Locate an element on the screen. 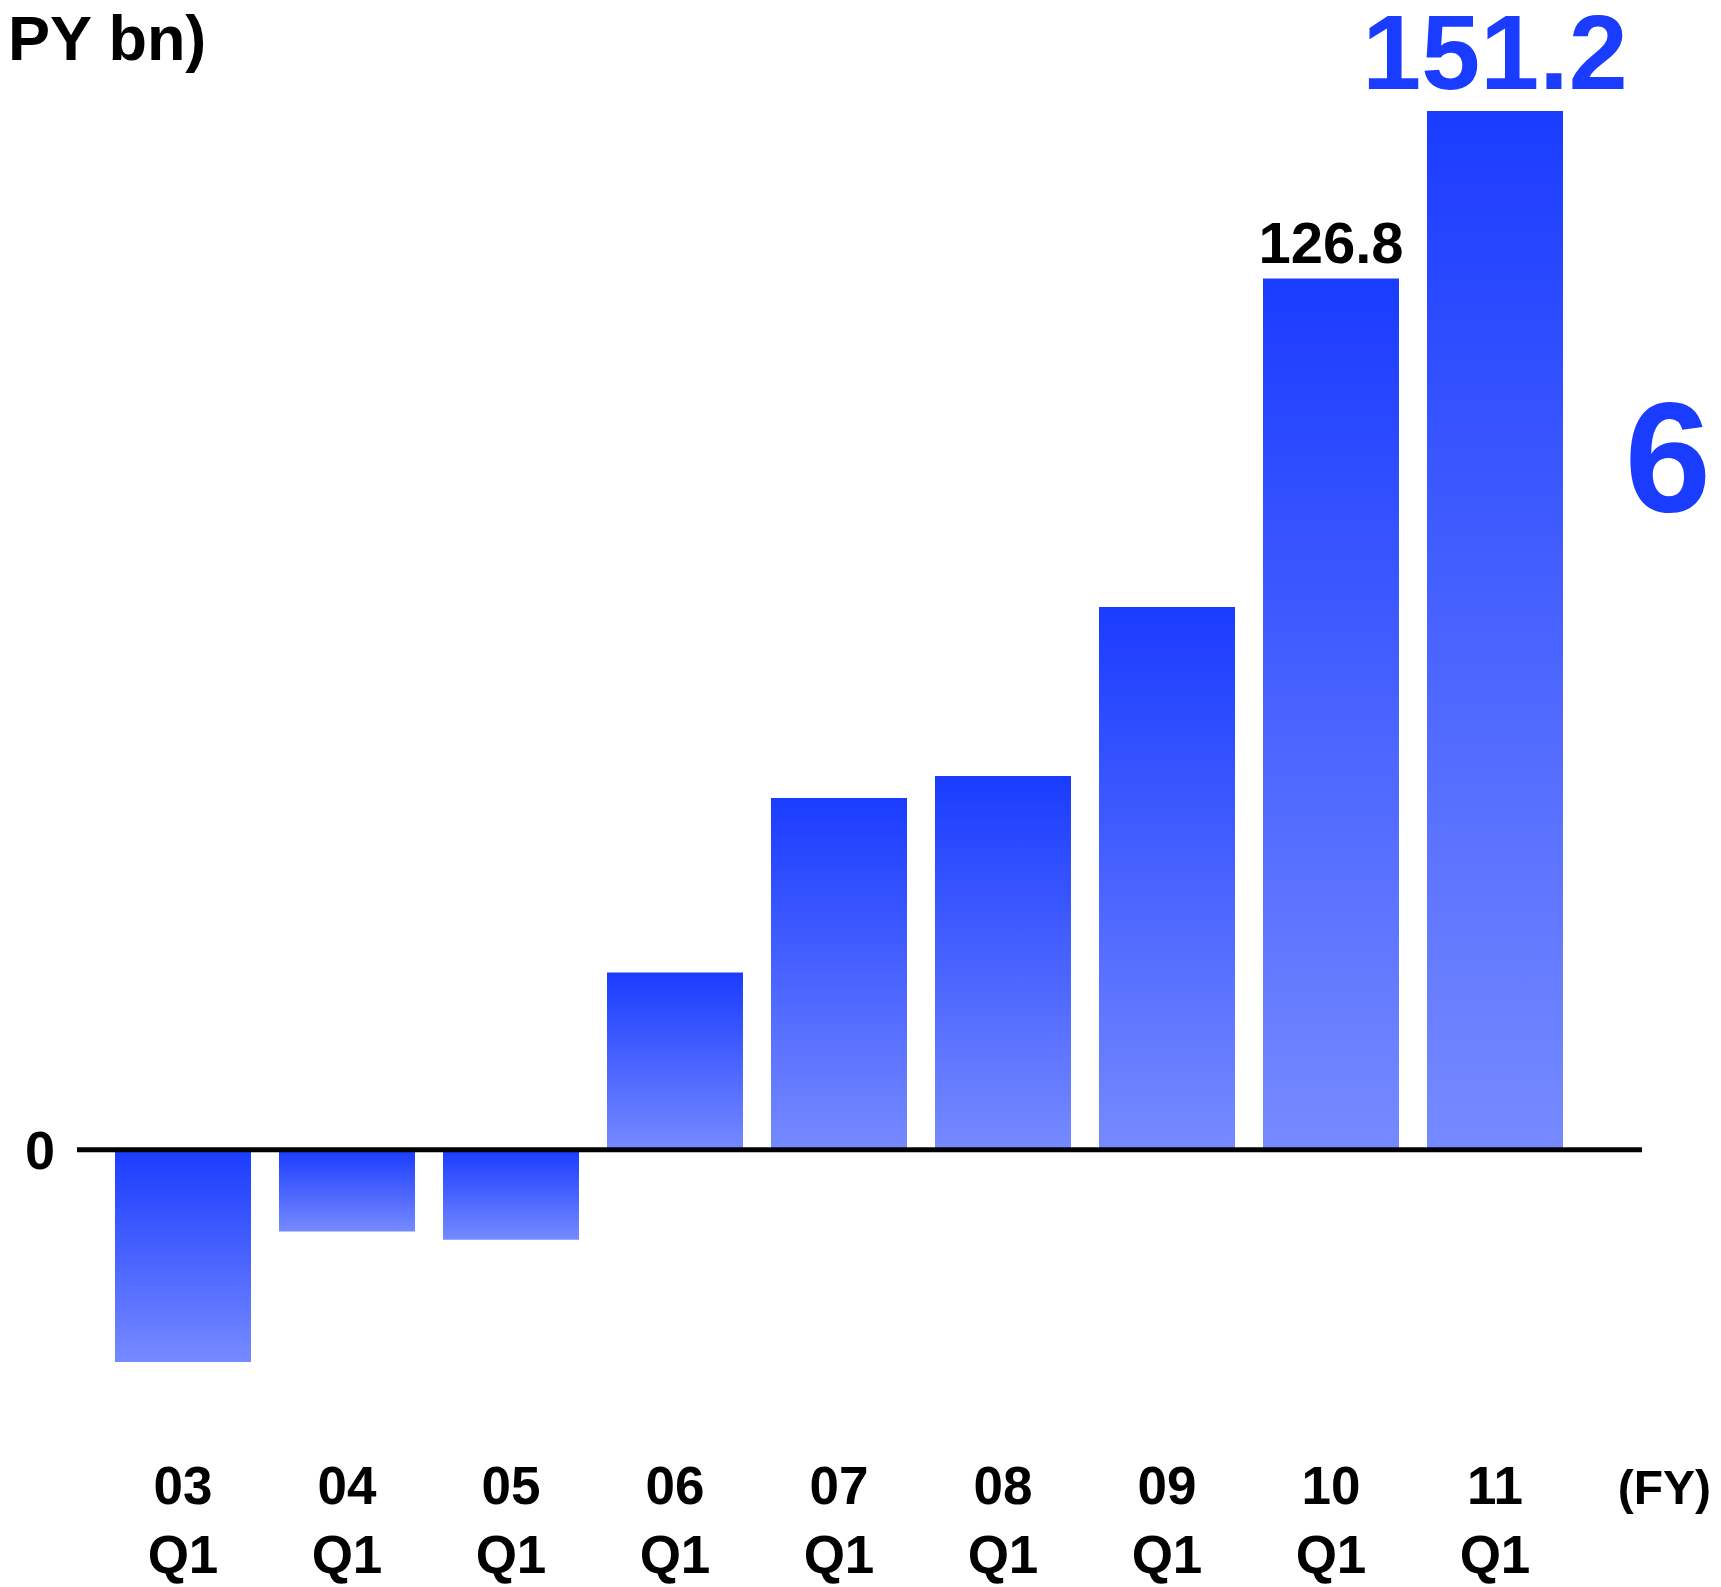  x-tick-label: 03 Q1 is located at coordinates (183, 1520).